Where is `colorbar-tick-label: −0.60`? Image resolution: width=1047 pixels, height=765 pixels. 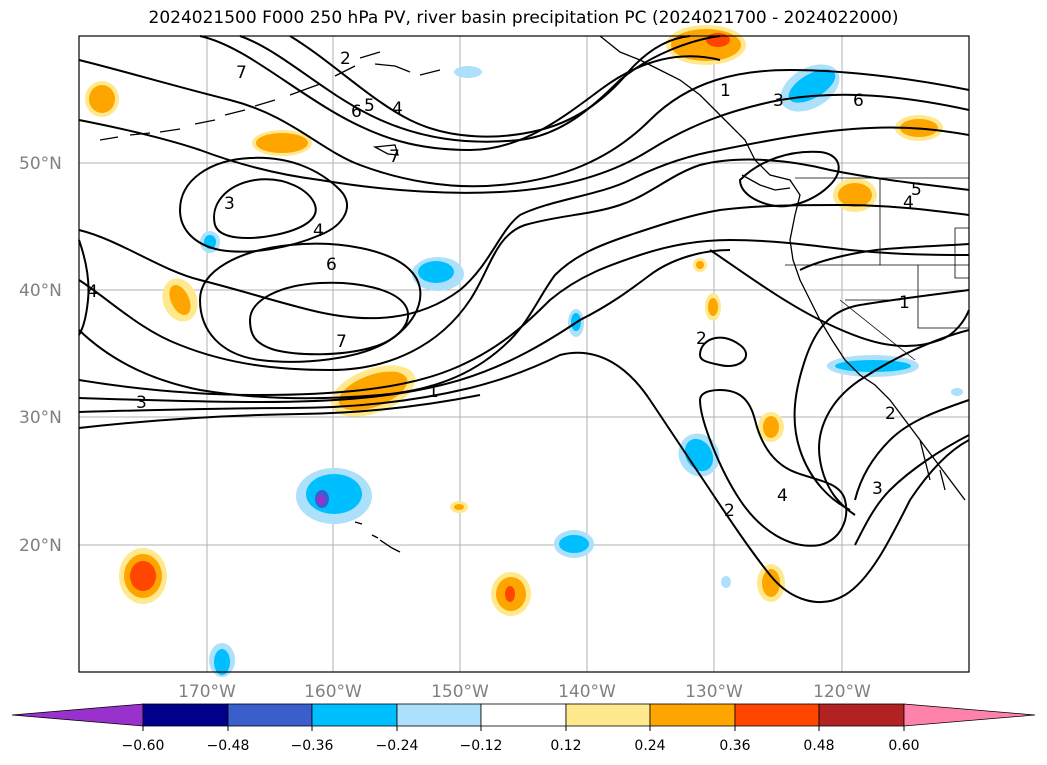 colorbar-tick-label: −0.60 is located at coordinates (143, 746).